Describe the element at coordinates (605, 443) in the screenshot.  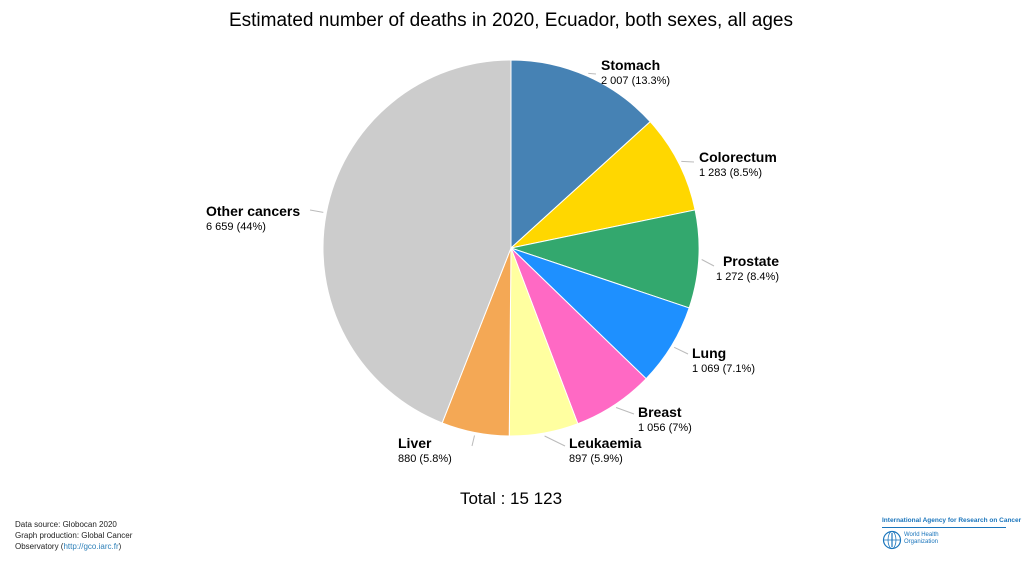
I see `slice-label-leukaemia: Leukaemia` at that location.